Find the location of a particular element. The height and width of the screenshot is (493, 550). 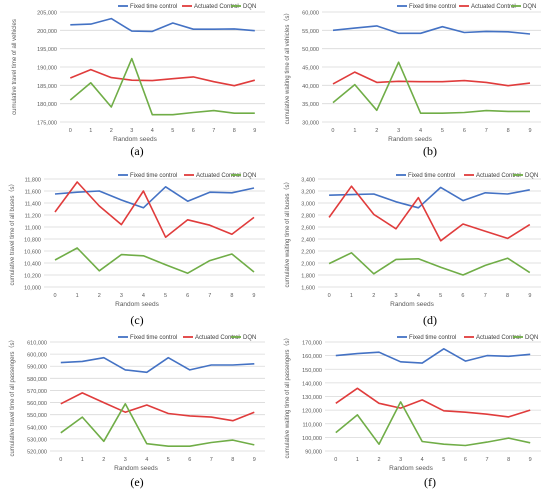

y-tick-label: 580,000 is located at coordinates (37, 380).